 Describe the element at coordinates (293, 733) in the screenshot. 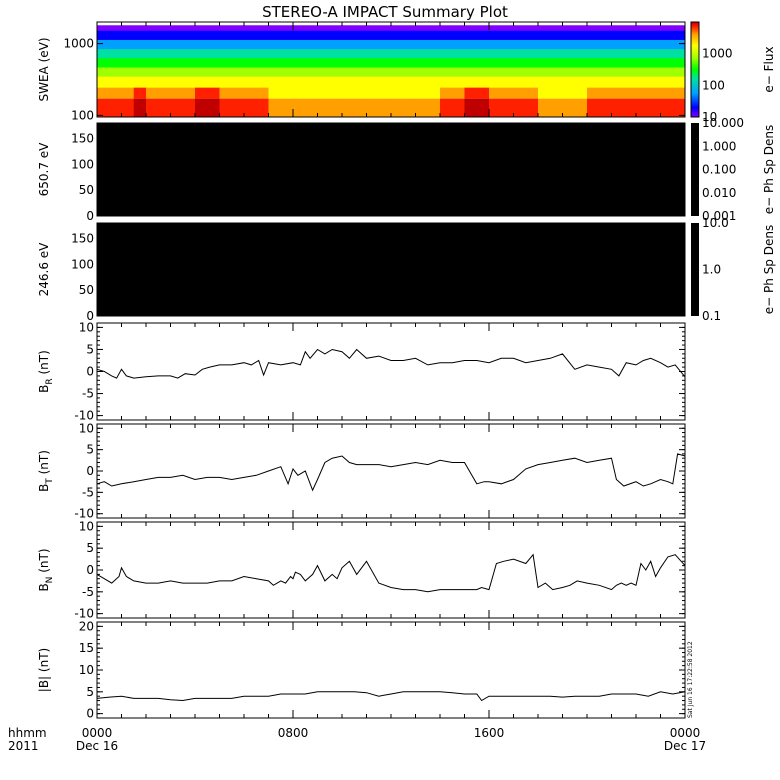

I see `x-tick-label: 0800` at that location.